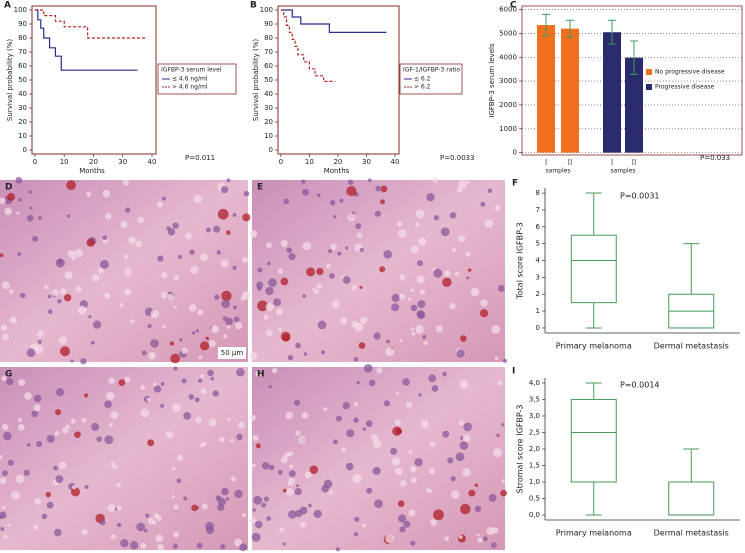 The width and height of the screenshot is (745, 553). What do you see at coordinates (22, 108) in the screenshot?
I see `y-tick-label: 30` at bounding box center [22, 108].